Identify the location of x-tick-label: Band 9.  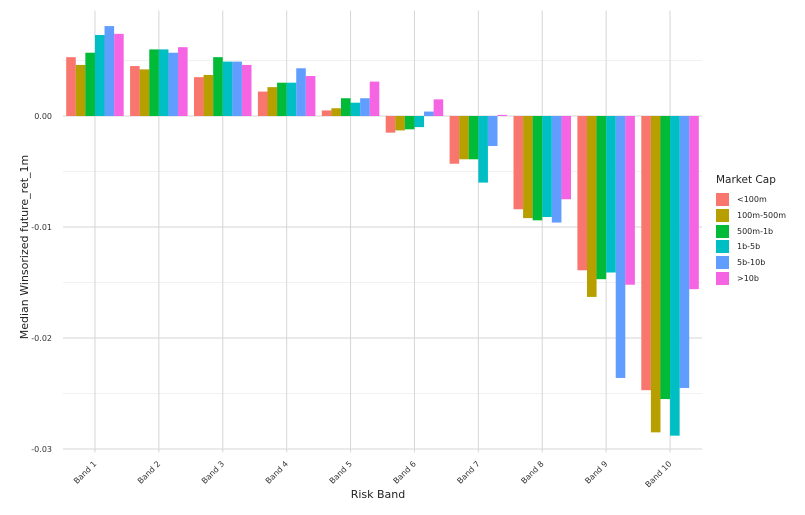
(596, 472).